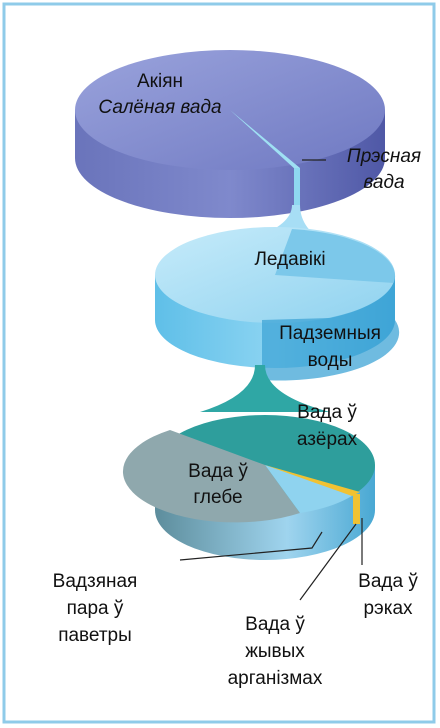  I want to click on fresh-label: вада, so click(383, 182).